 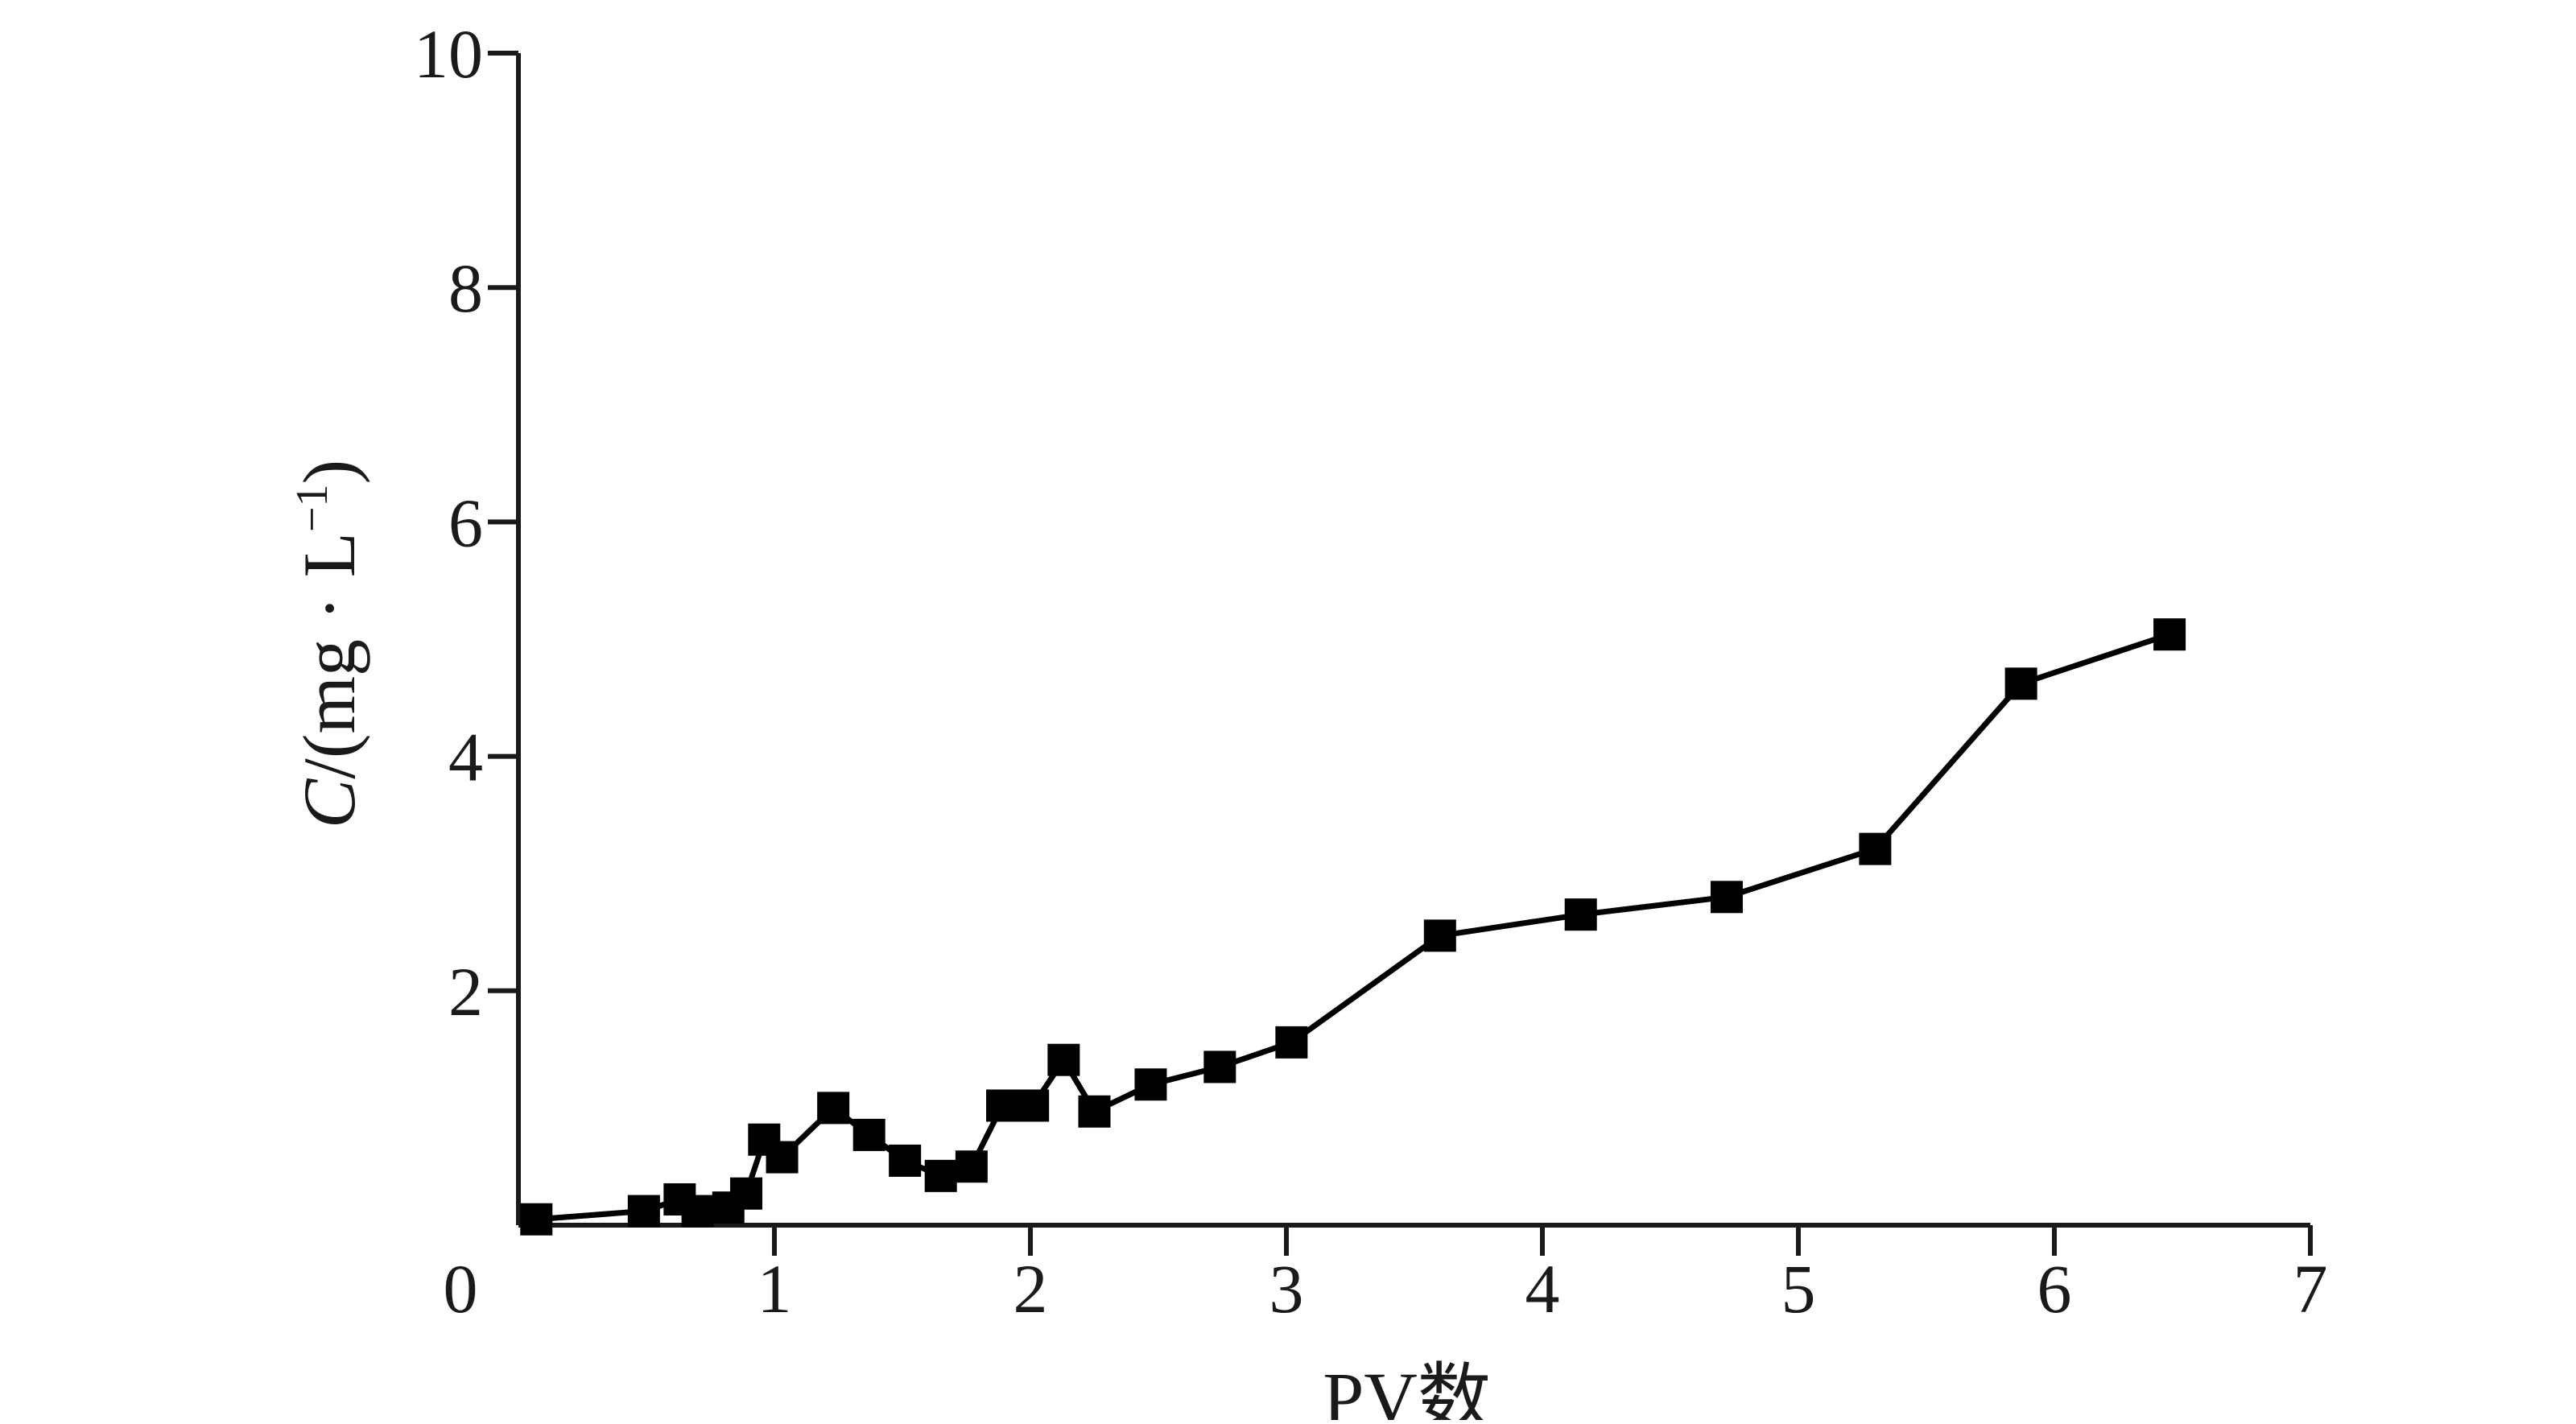 I want to click on y-tick-label: 2, so click(x=465, y=992).